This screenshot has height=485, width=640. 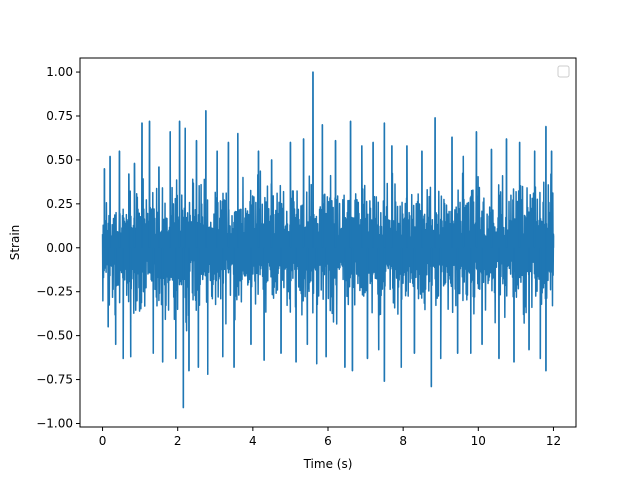 I want to click on x-tick-label: 4, so click(x=253, y=441).